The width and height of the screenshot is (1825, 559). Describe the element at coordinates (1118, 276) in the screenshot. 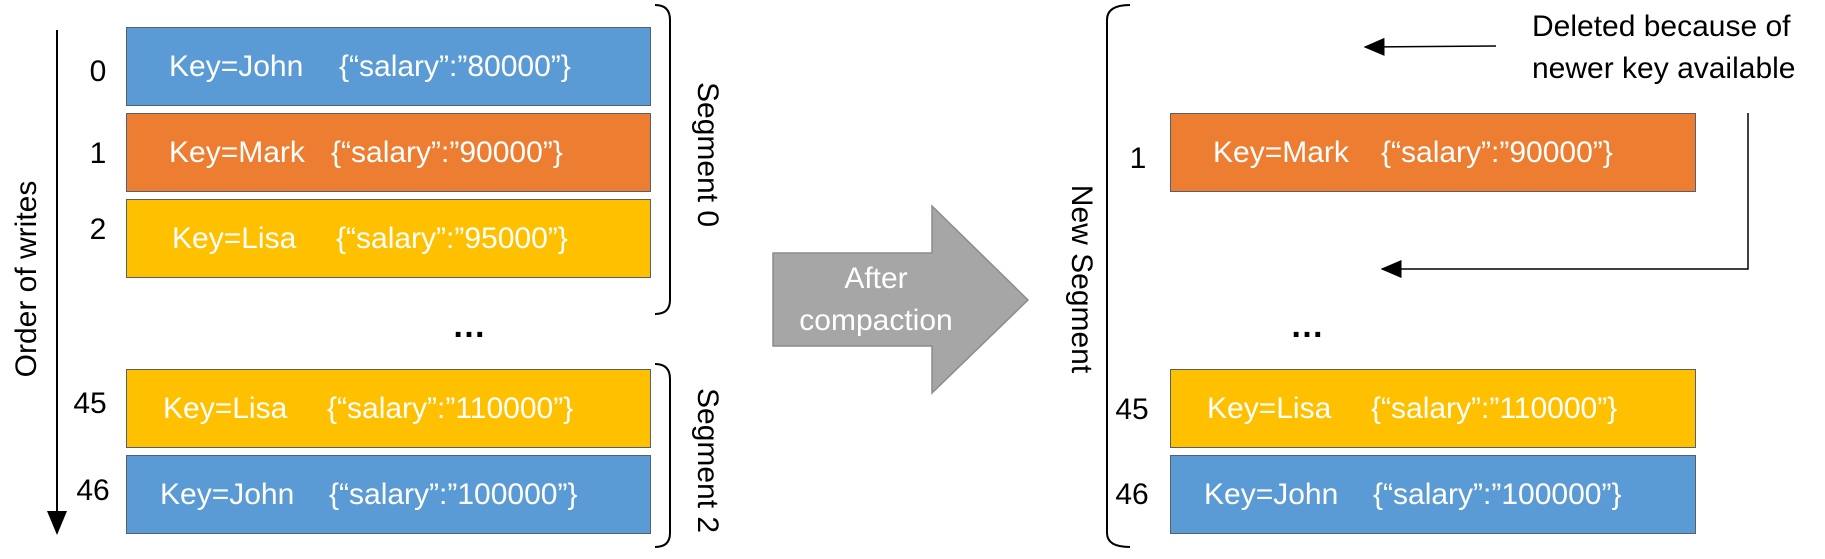

I see `new-segment-bracket` at that location.